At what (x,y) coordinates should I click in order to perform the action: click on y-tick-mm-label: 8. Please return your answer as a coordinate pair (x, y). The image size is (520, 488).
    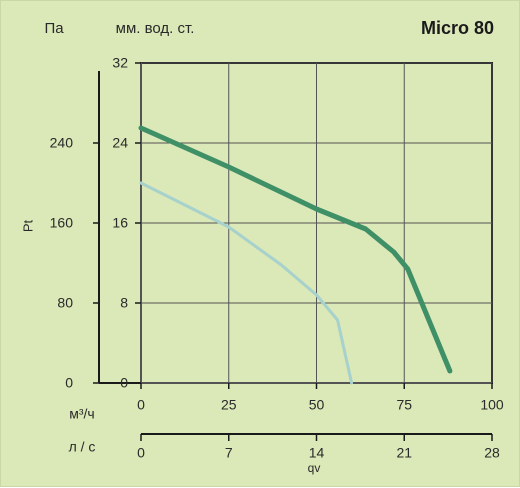
    Looking at the image, I should click on (124, 303).